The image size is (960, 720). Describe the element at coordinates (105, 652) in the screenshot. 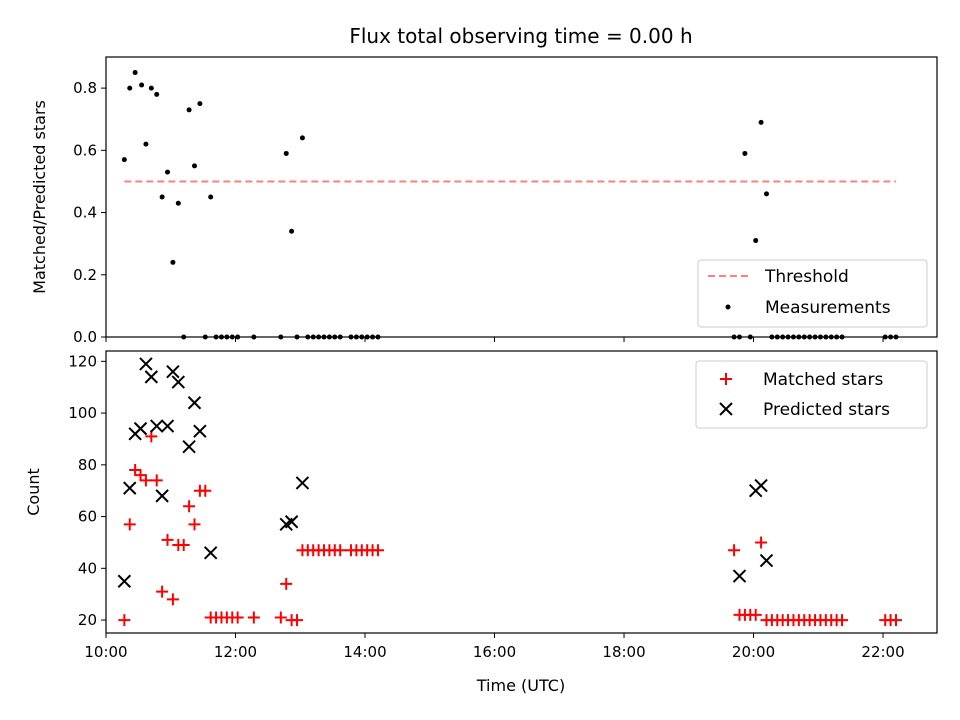

I see `x-tick-label: 10:00` at that location.